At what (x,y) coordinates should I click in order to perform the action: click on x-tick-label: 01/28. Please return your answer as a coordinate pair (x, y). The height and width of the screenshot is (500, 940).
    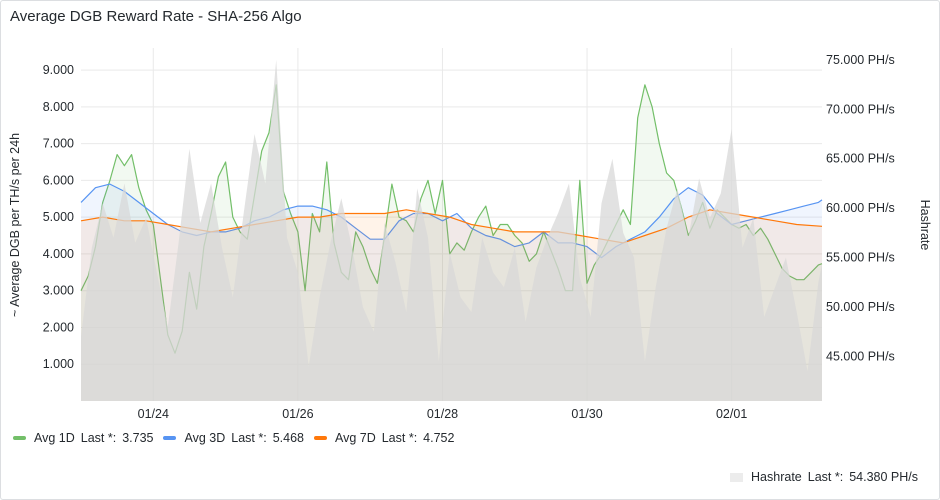
    Looking at the image, I should click on (442, 414).